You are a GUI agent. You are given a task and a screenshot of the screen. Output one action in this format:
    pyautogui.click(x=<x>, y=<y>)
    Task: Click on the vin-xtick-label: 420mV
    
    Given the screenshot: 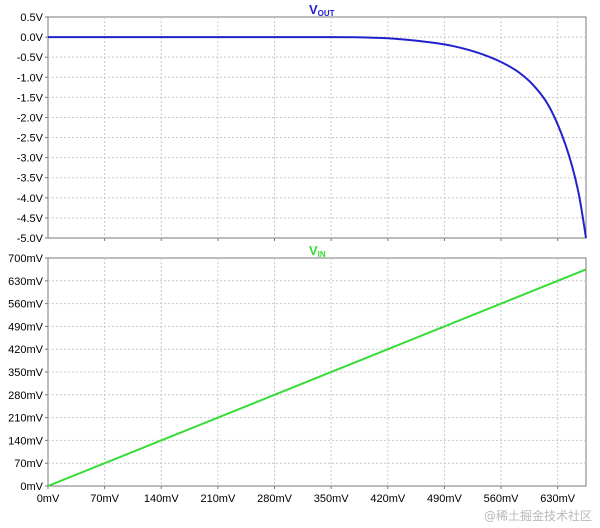 What is the action you would take?
    pyautogui.click(x=388, y=499)
    